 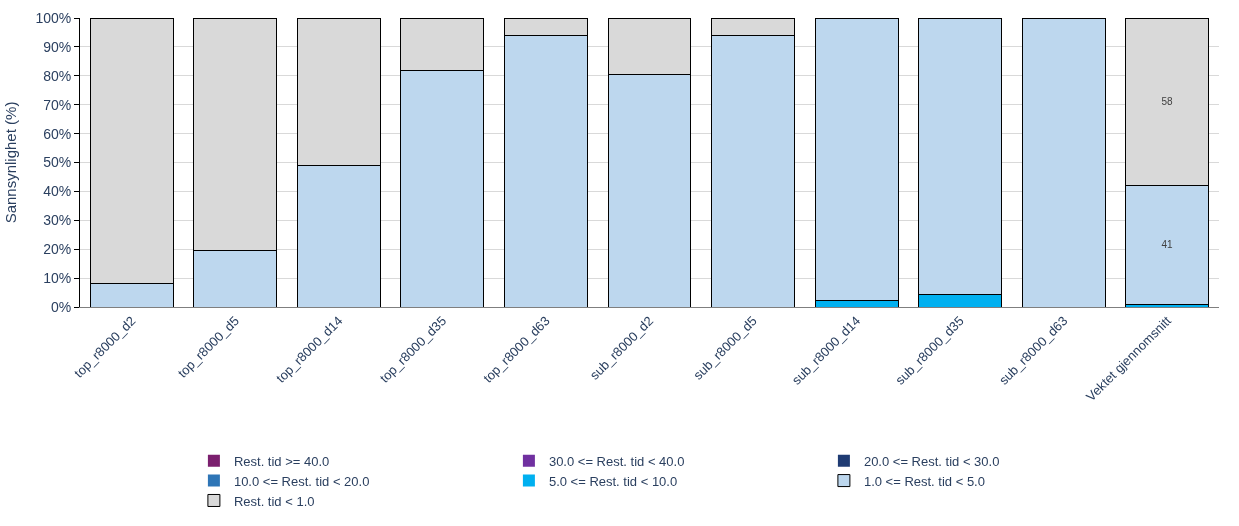 What do you see at coordinates (57, 278) in the screenshot?
I see `y-tick-label: 10%` at bounding box center [57, 278].